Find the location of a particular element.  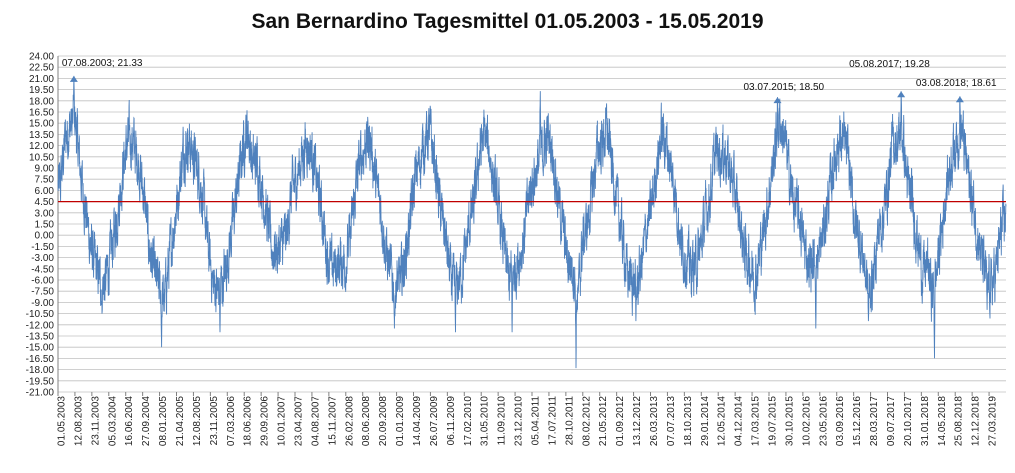

x-tick-label: 04.08.2007 is located at coordinates (315, 421).